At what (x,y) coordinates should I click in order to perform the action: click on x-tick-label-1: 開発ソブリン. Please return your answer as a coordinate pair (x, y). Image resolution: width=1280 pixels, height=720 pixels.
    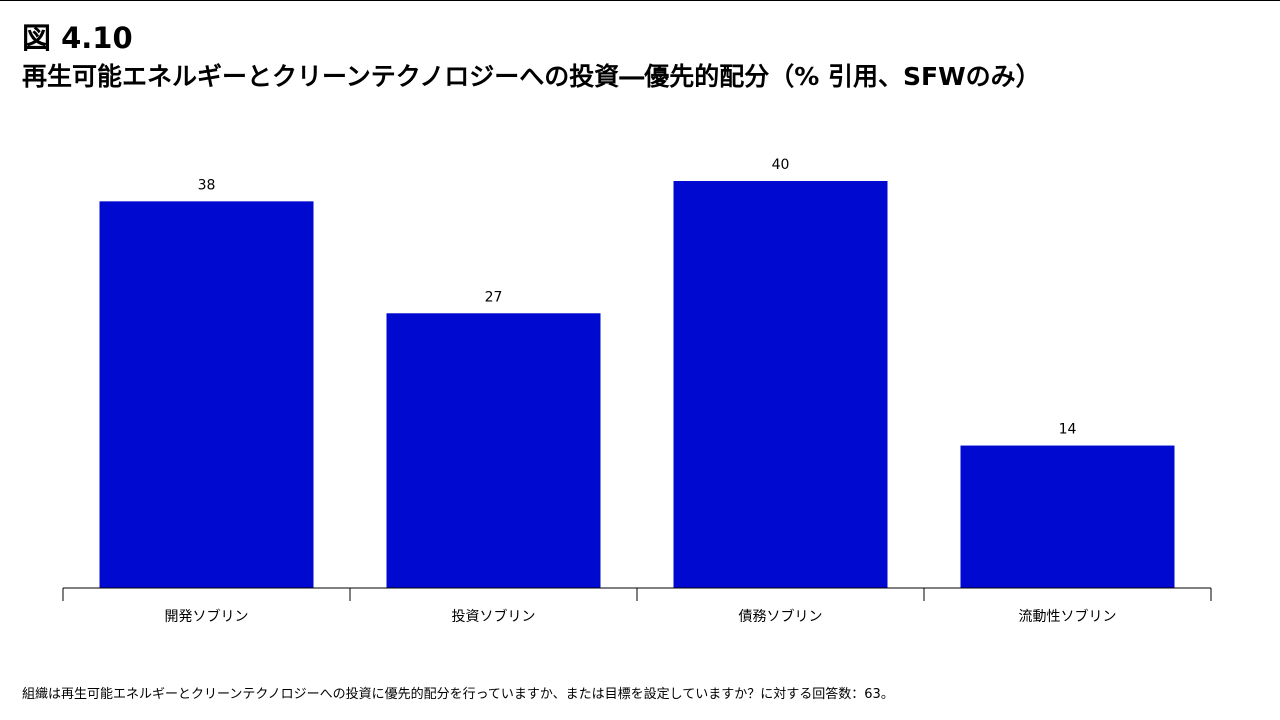
    Looking at the image, I should click on (207, 616).